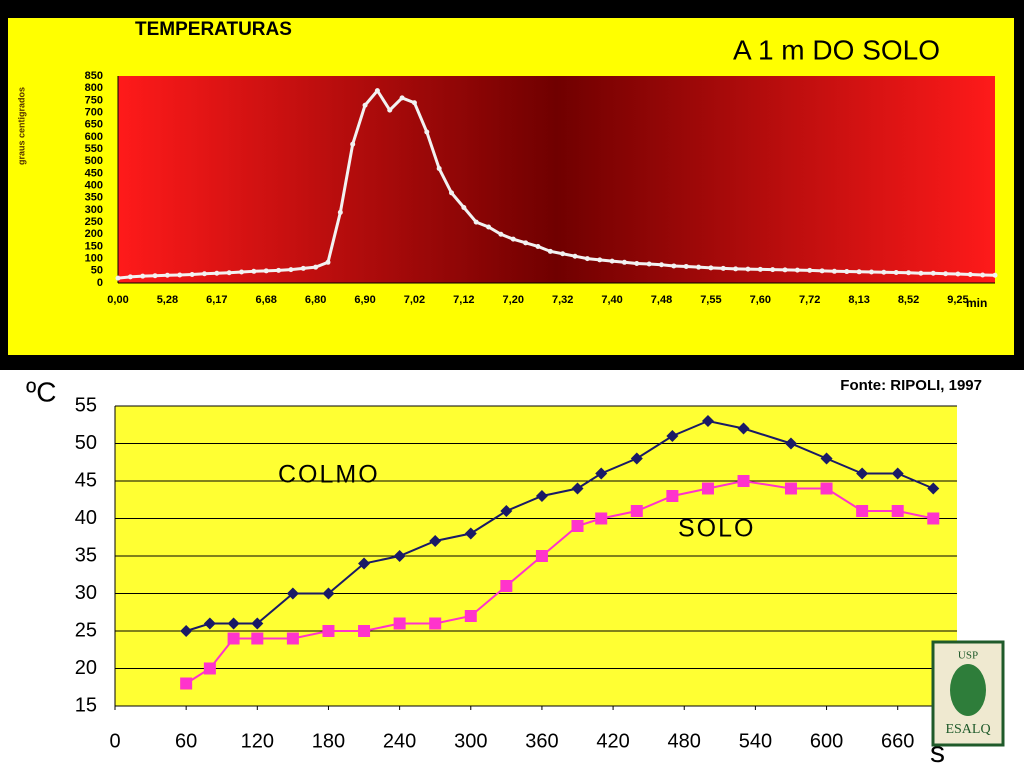 The height and width of the screenshot is (768, 1024). I want to click on logo-text: USP, so click(968, 656).